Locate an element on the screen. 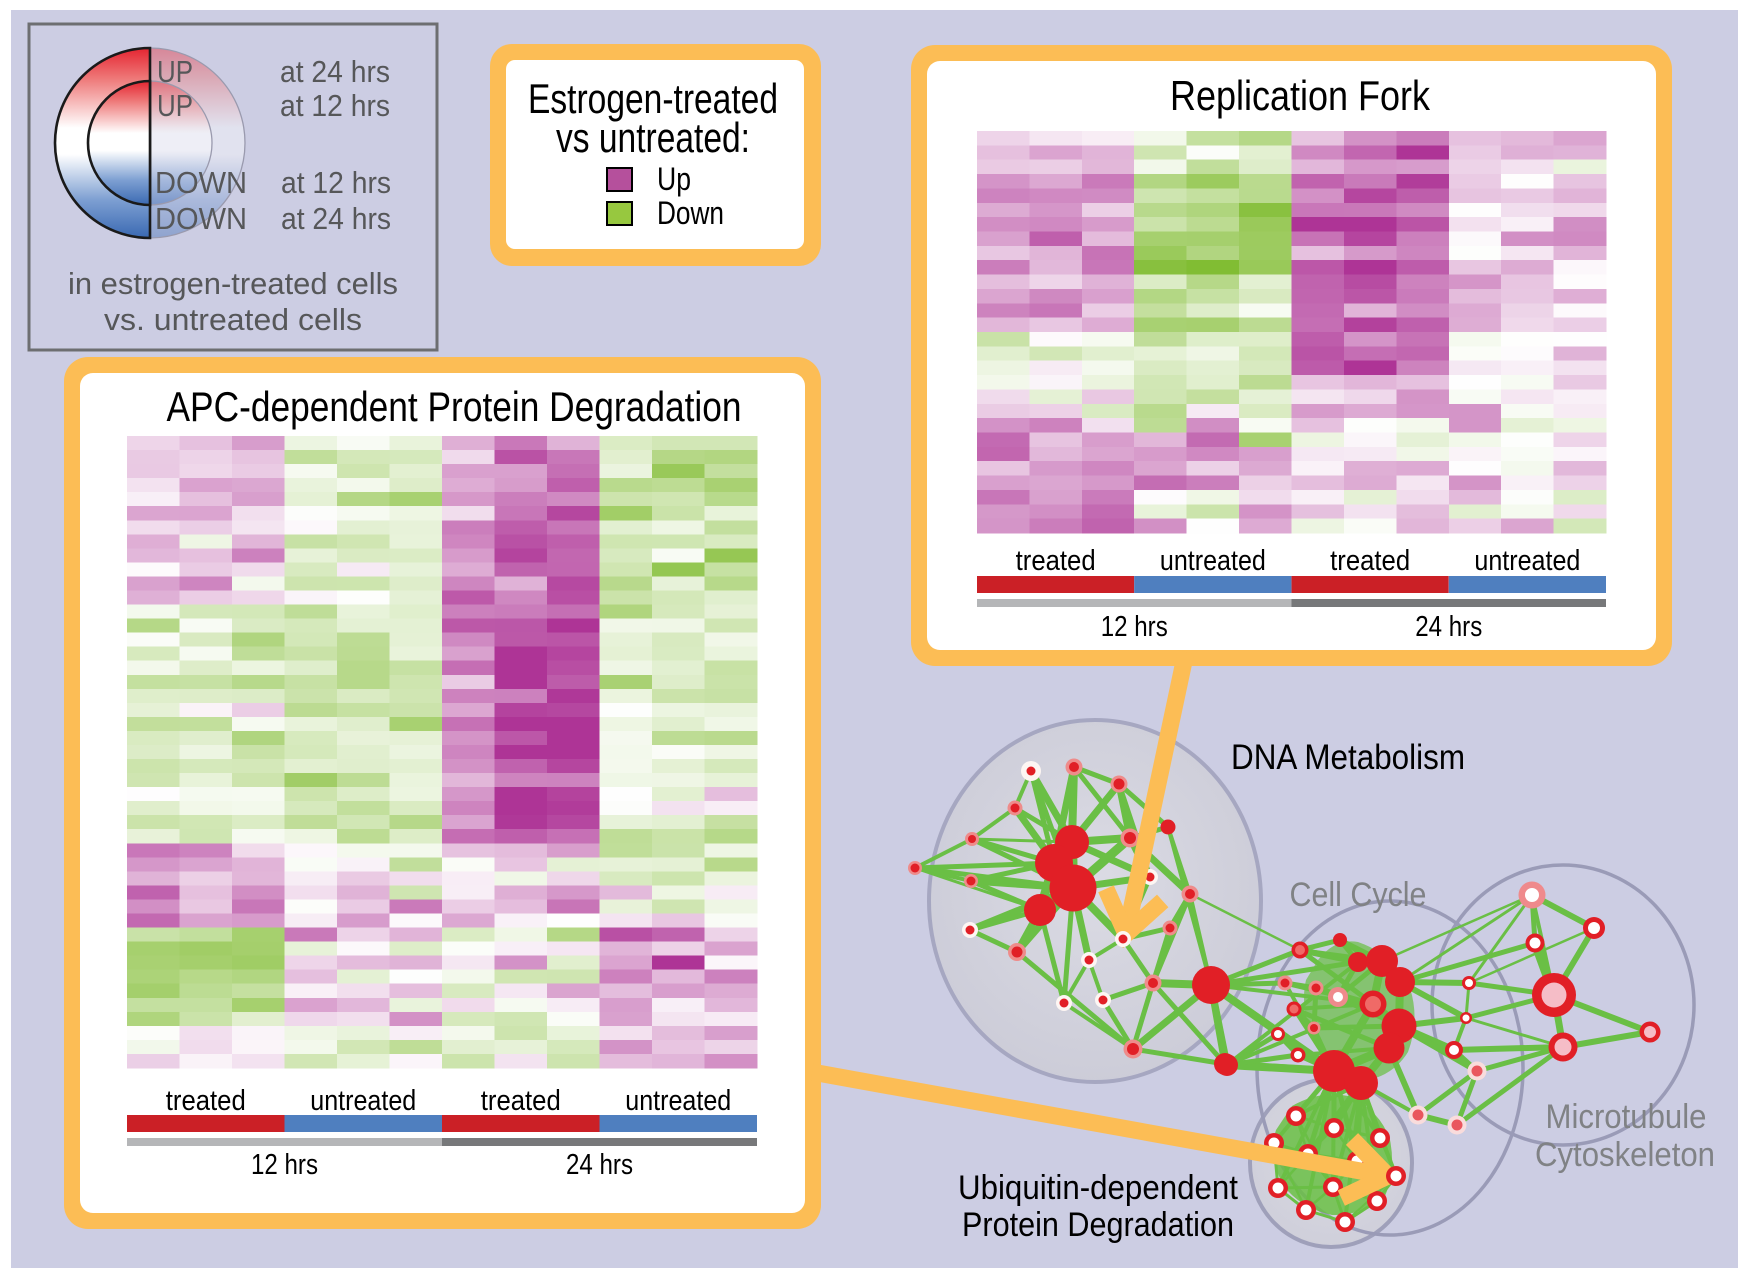 The image size is (1750, 1279). svg-text: Ubiquitin-dependent is located at coordinates (1098, 1188).